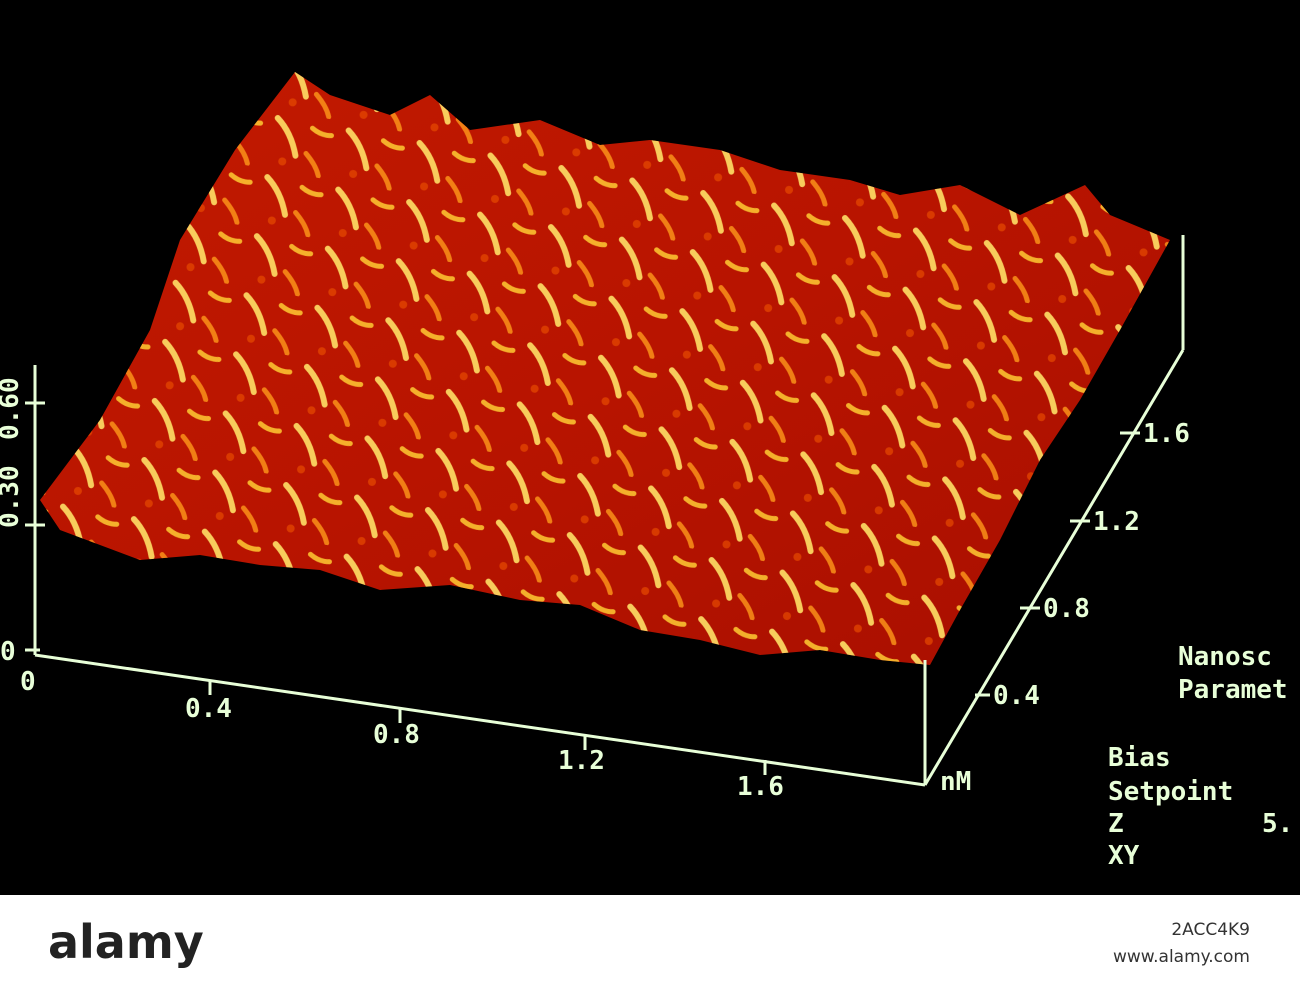 The width and height of the screenshot is (1300, 983). What do you see at coordinates (1016, 696) in the screenshot?
I see `y-tick-label: 0.4` at bounding box center [1016, 696].